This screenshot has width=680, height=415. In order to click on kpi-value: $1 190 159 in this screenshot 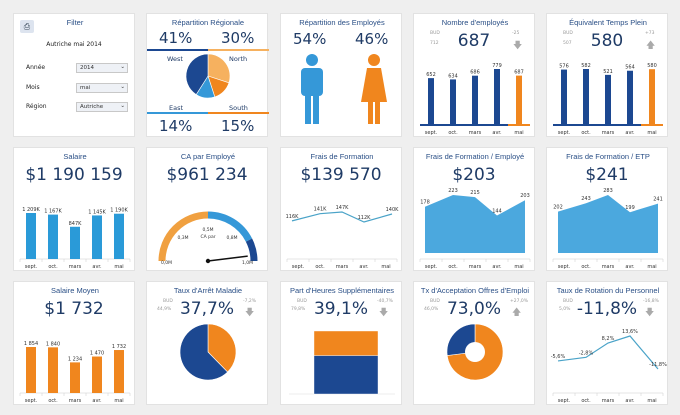, I will do `click(74, 175)`.